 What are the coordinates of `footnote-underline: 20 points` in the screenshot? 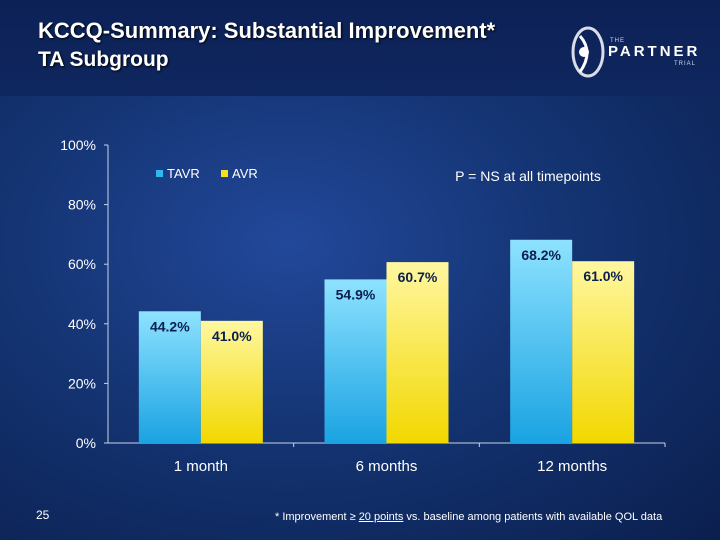 It's located at (381, 517).